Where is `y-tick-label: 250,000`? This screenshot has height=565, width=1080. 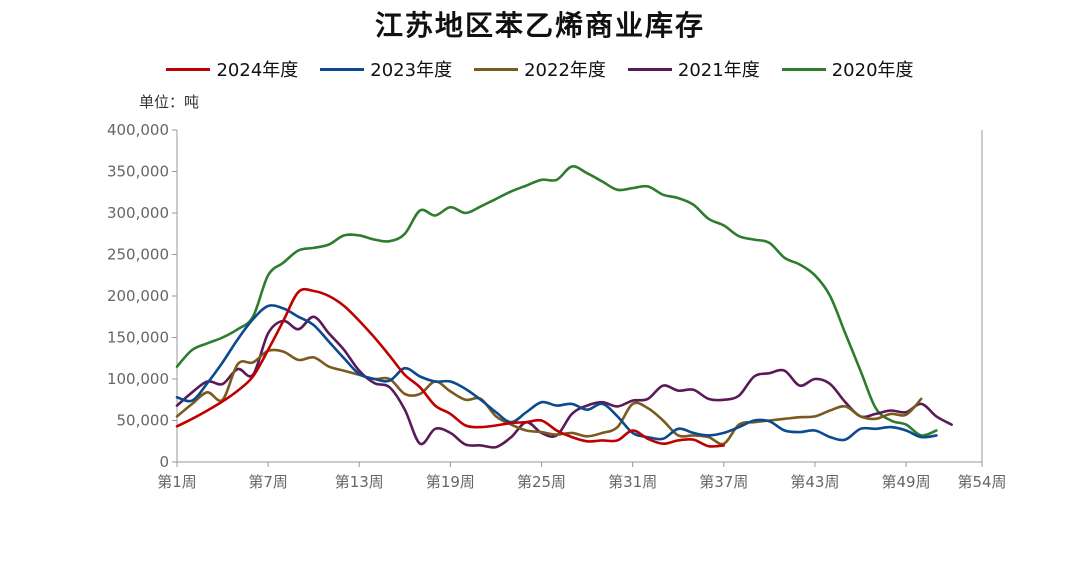
y-tick-label: 250,000 is located at coordinates (138, 255).